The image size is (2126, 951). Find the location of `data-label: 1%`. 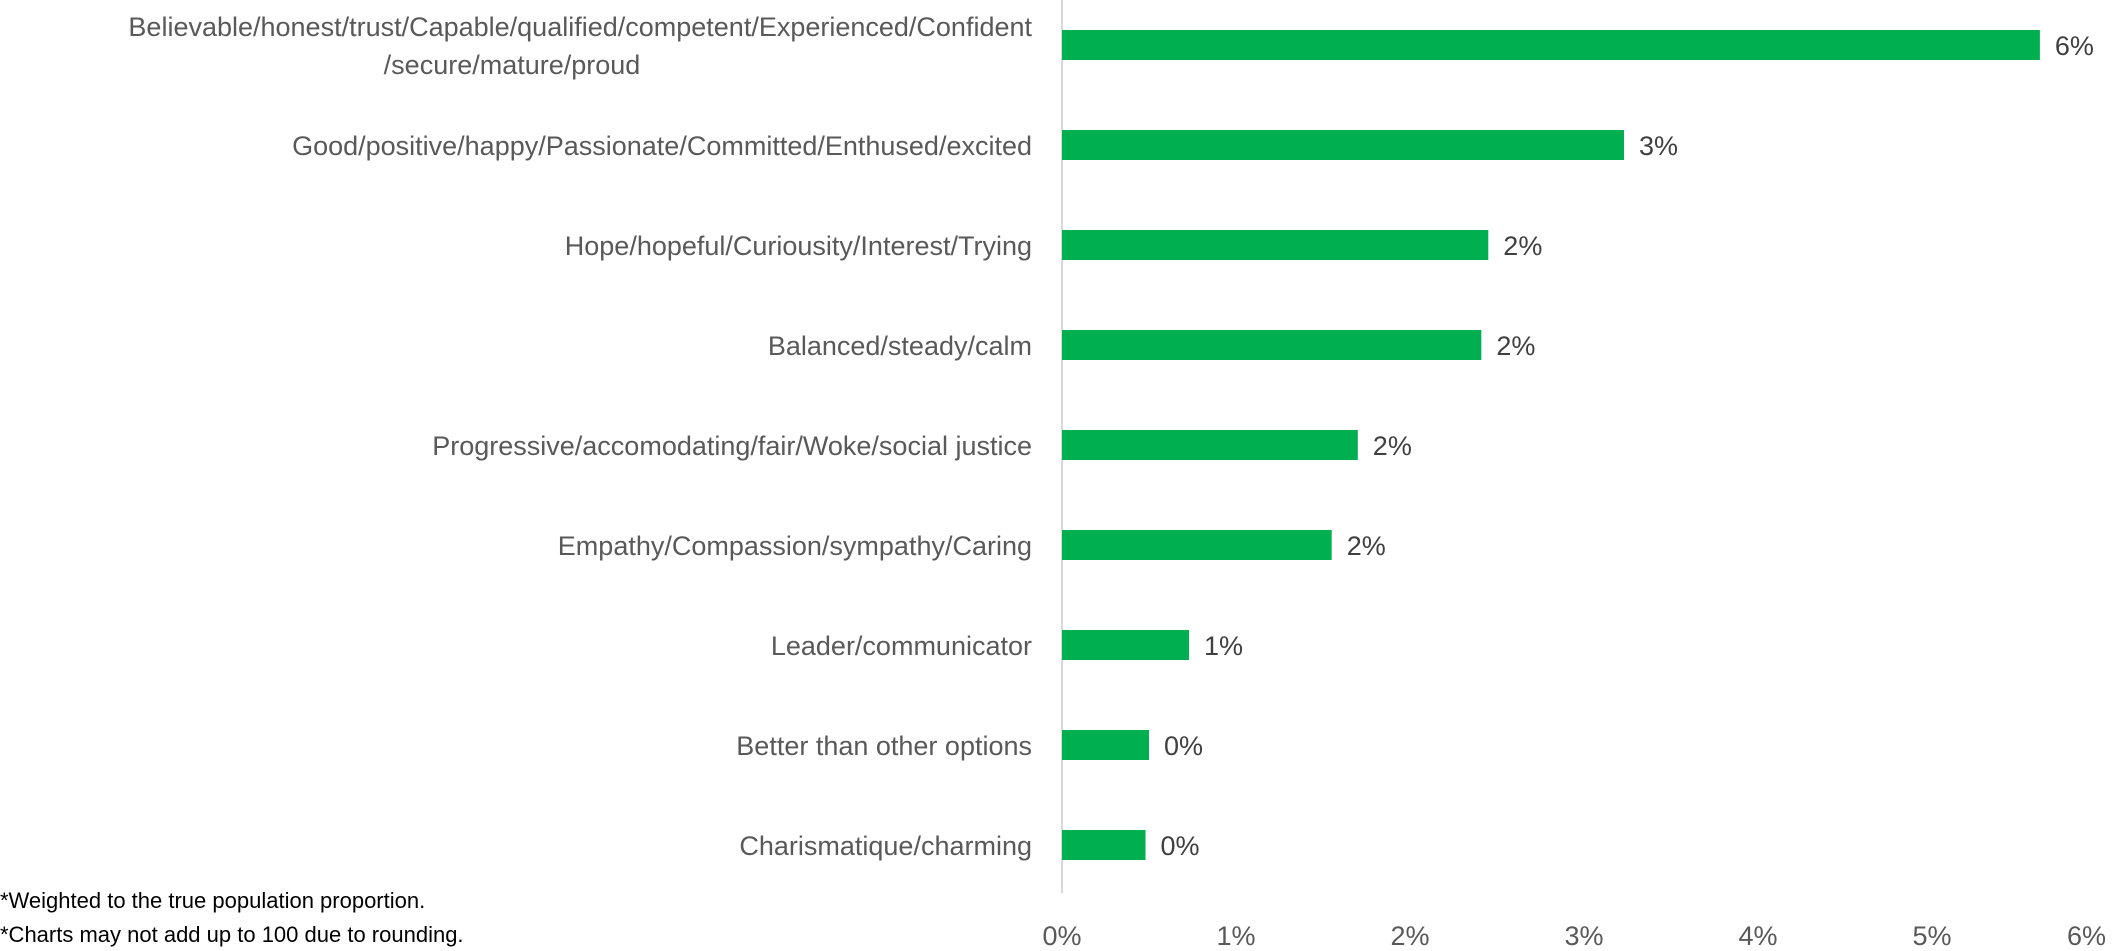

data-label: 1% is located at coordinates (1223, 646).